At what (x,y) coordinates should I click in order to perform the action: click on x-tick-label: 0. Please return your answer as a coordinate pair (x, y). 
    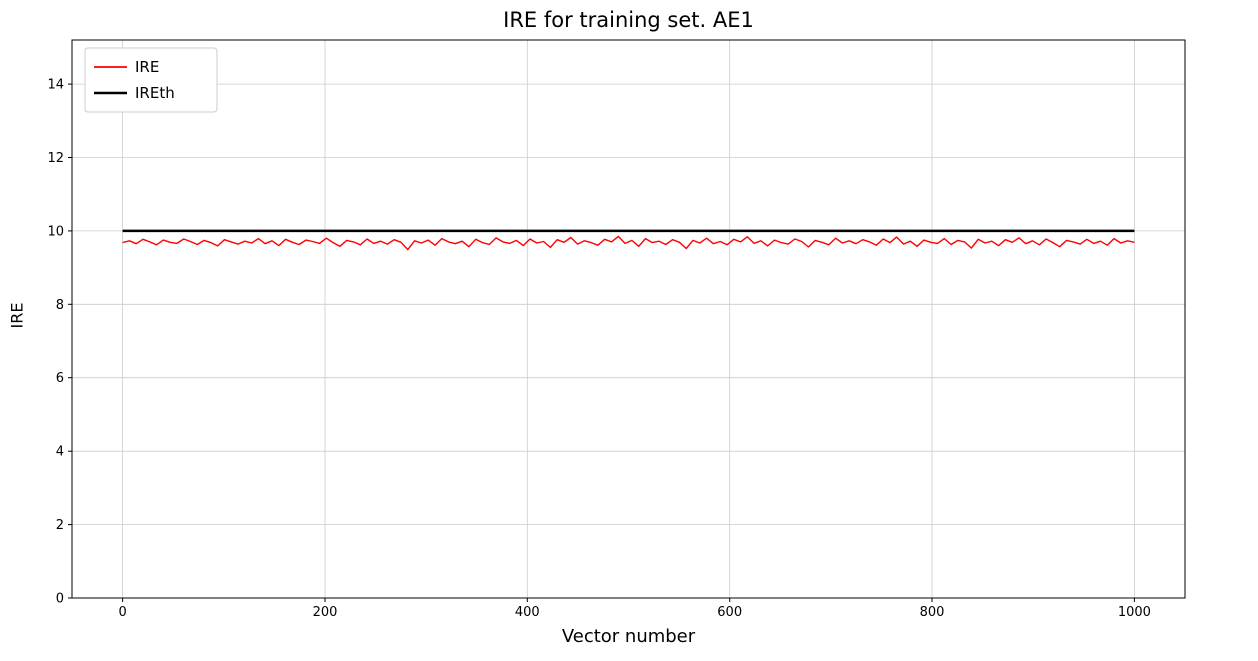
    Looking at the image, I should click on (122, 612).